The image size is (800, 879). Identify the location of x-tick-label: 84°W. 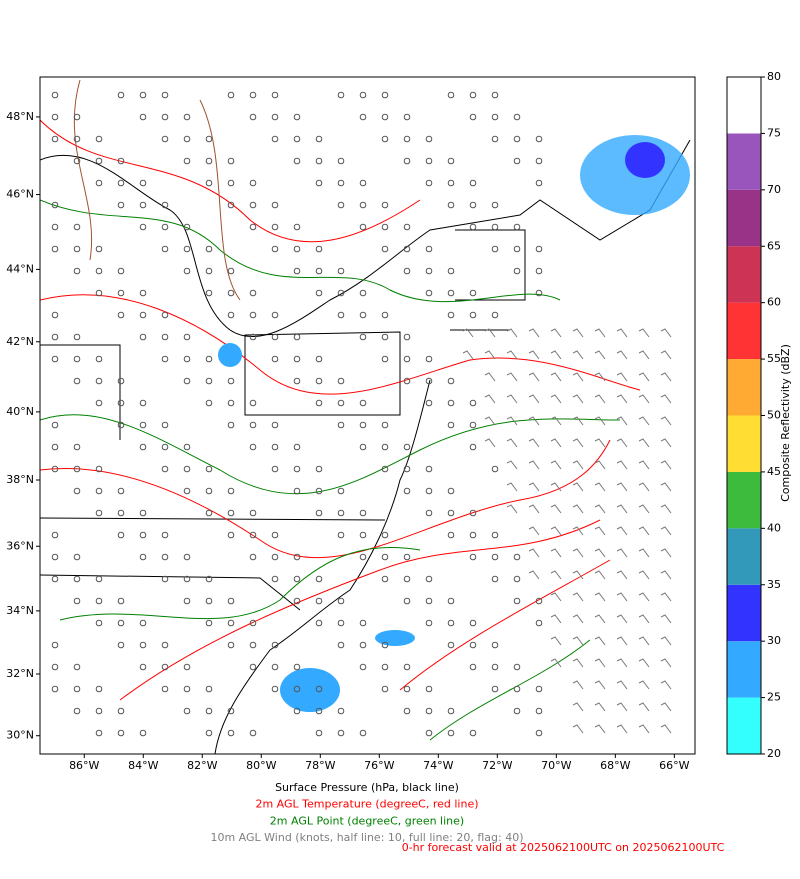
(143, 765).